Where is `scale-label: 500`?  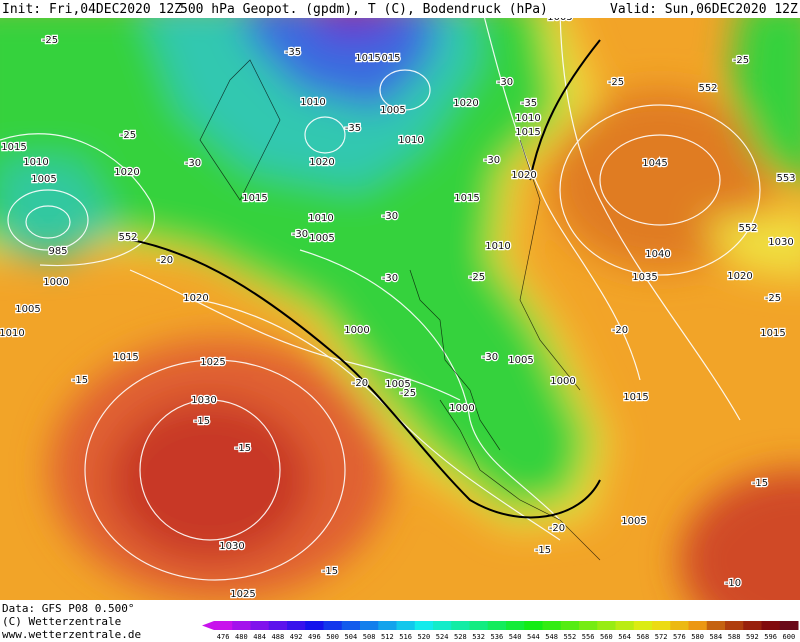 scale-label: 500 is located at coordinates (332, 637).